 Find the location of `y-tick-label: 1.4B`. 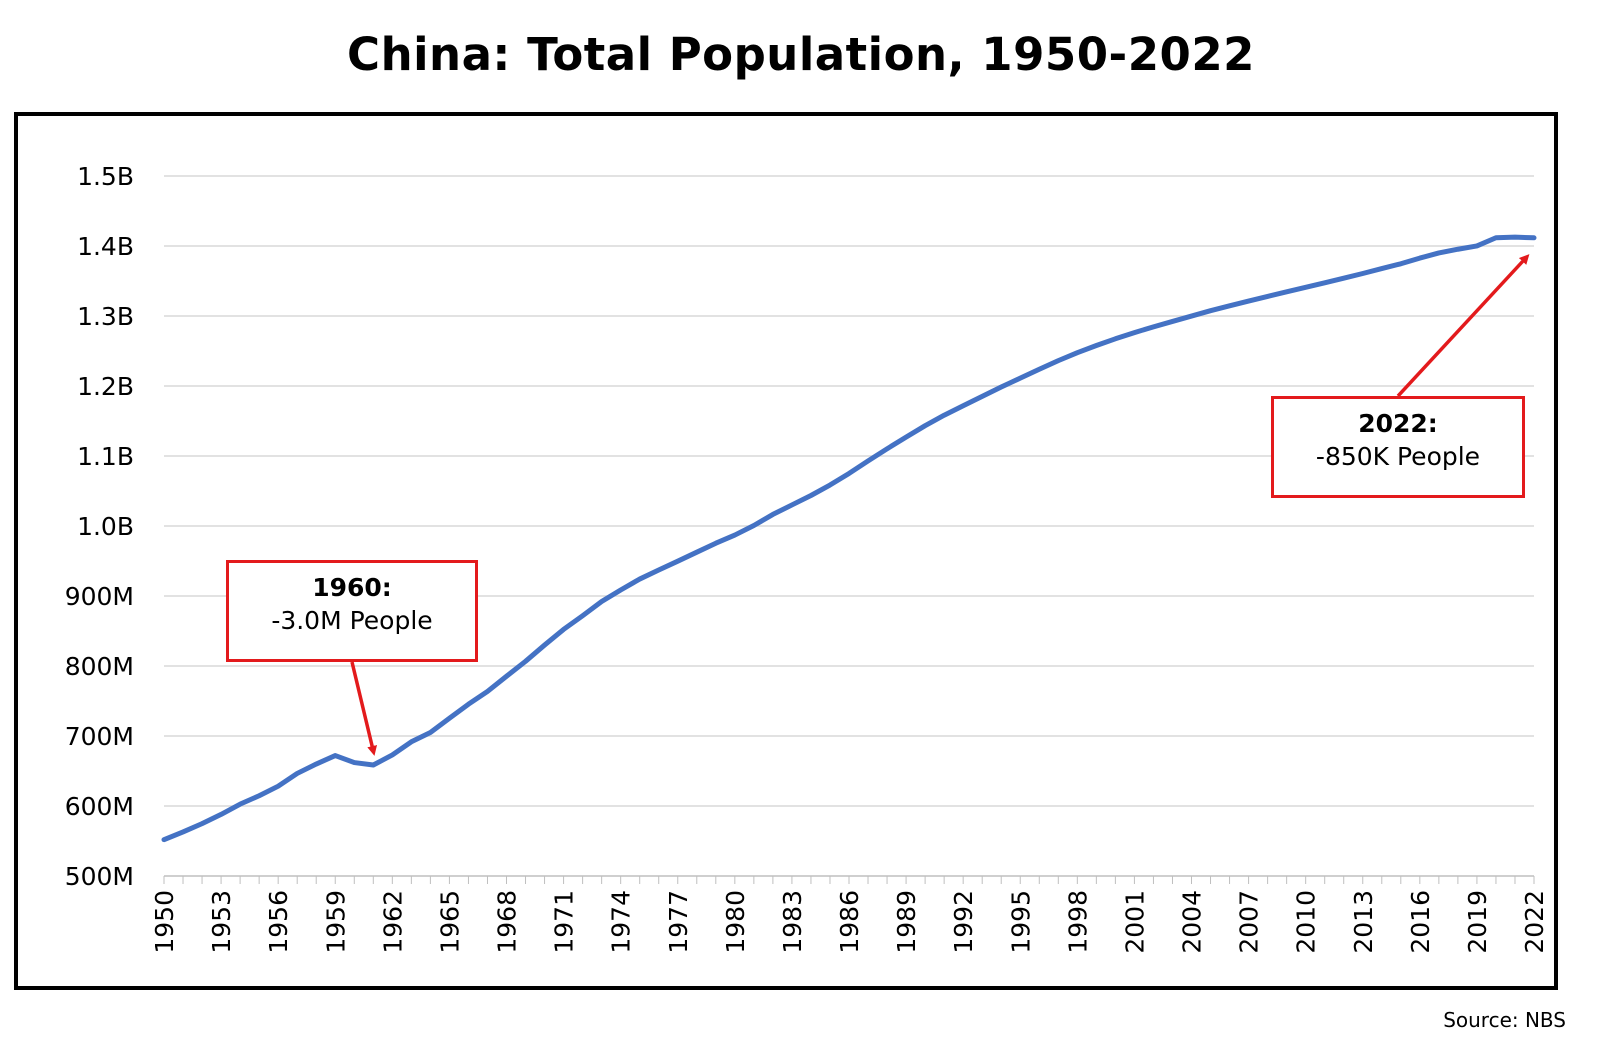

y-tick-label: 1.4B is located at coordinates (105, 246).